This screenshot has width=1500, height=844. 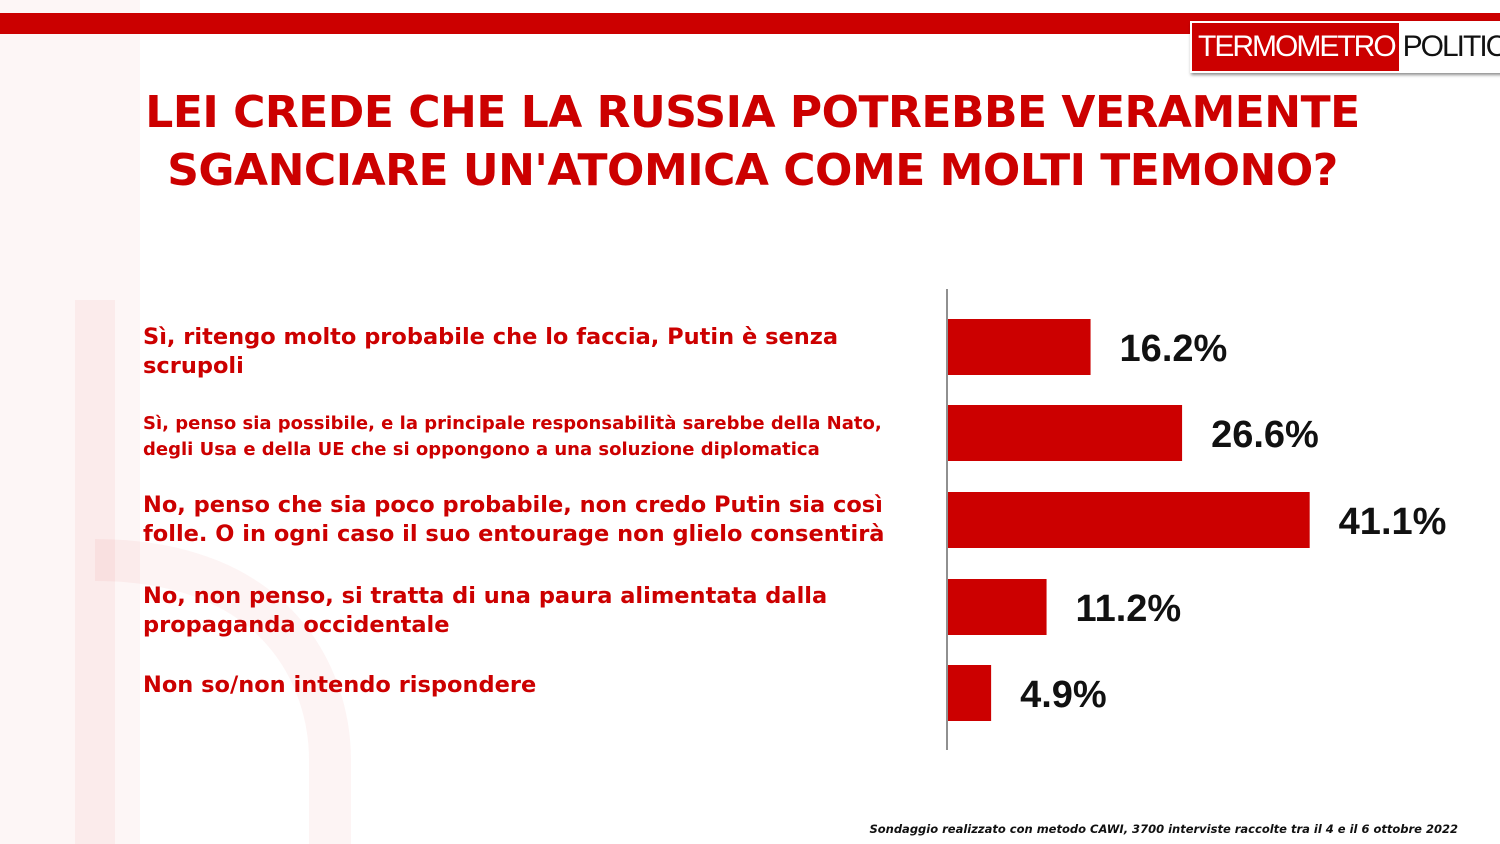 I want to click on category-label: Non so/non intendo rispondere, so click(x=340, y=685).